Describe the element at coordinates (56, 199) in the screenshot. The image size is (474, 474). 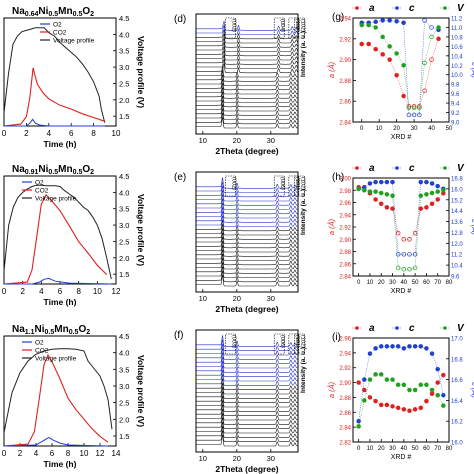
I see `legend-label: Voltage profile` at that location.